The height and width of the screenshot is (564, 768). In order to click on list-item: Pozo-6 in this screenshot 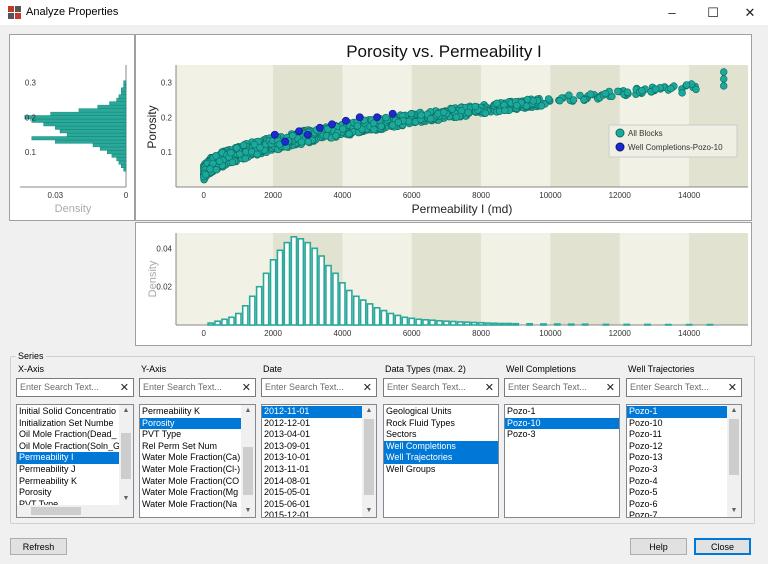, I will do `click(643, 503)`.